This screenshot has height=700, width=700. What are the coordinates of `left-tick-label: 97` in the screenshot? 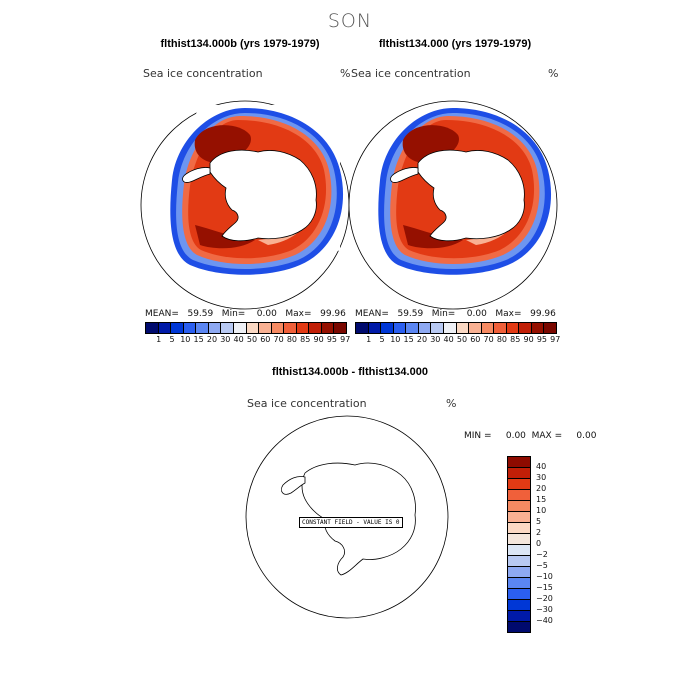 It's located at (345, 339).